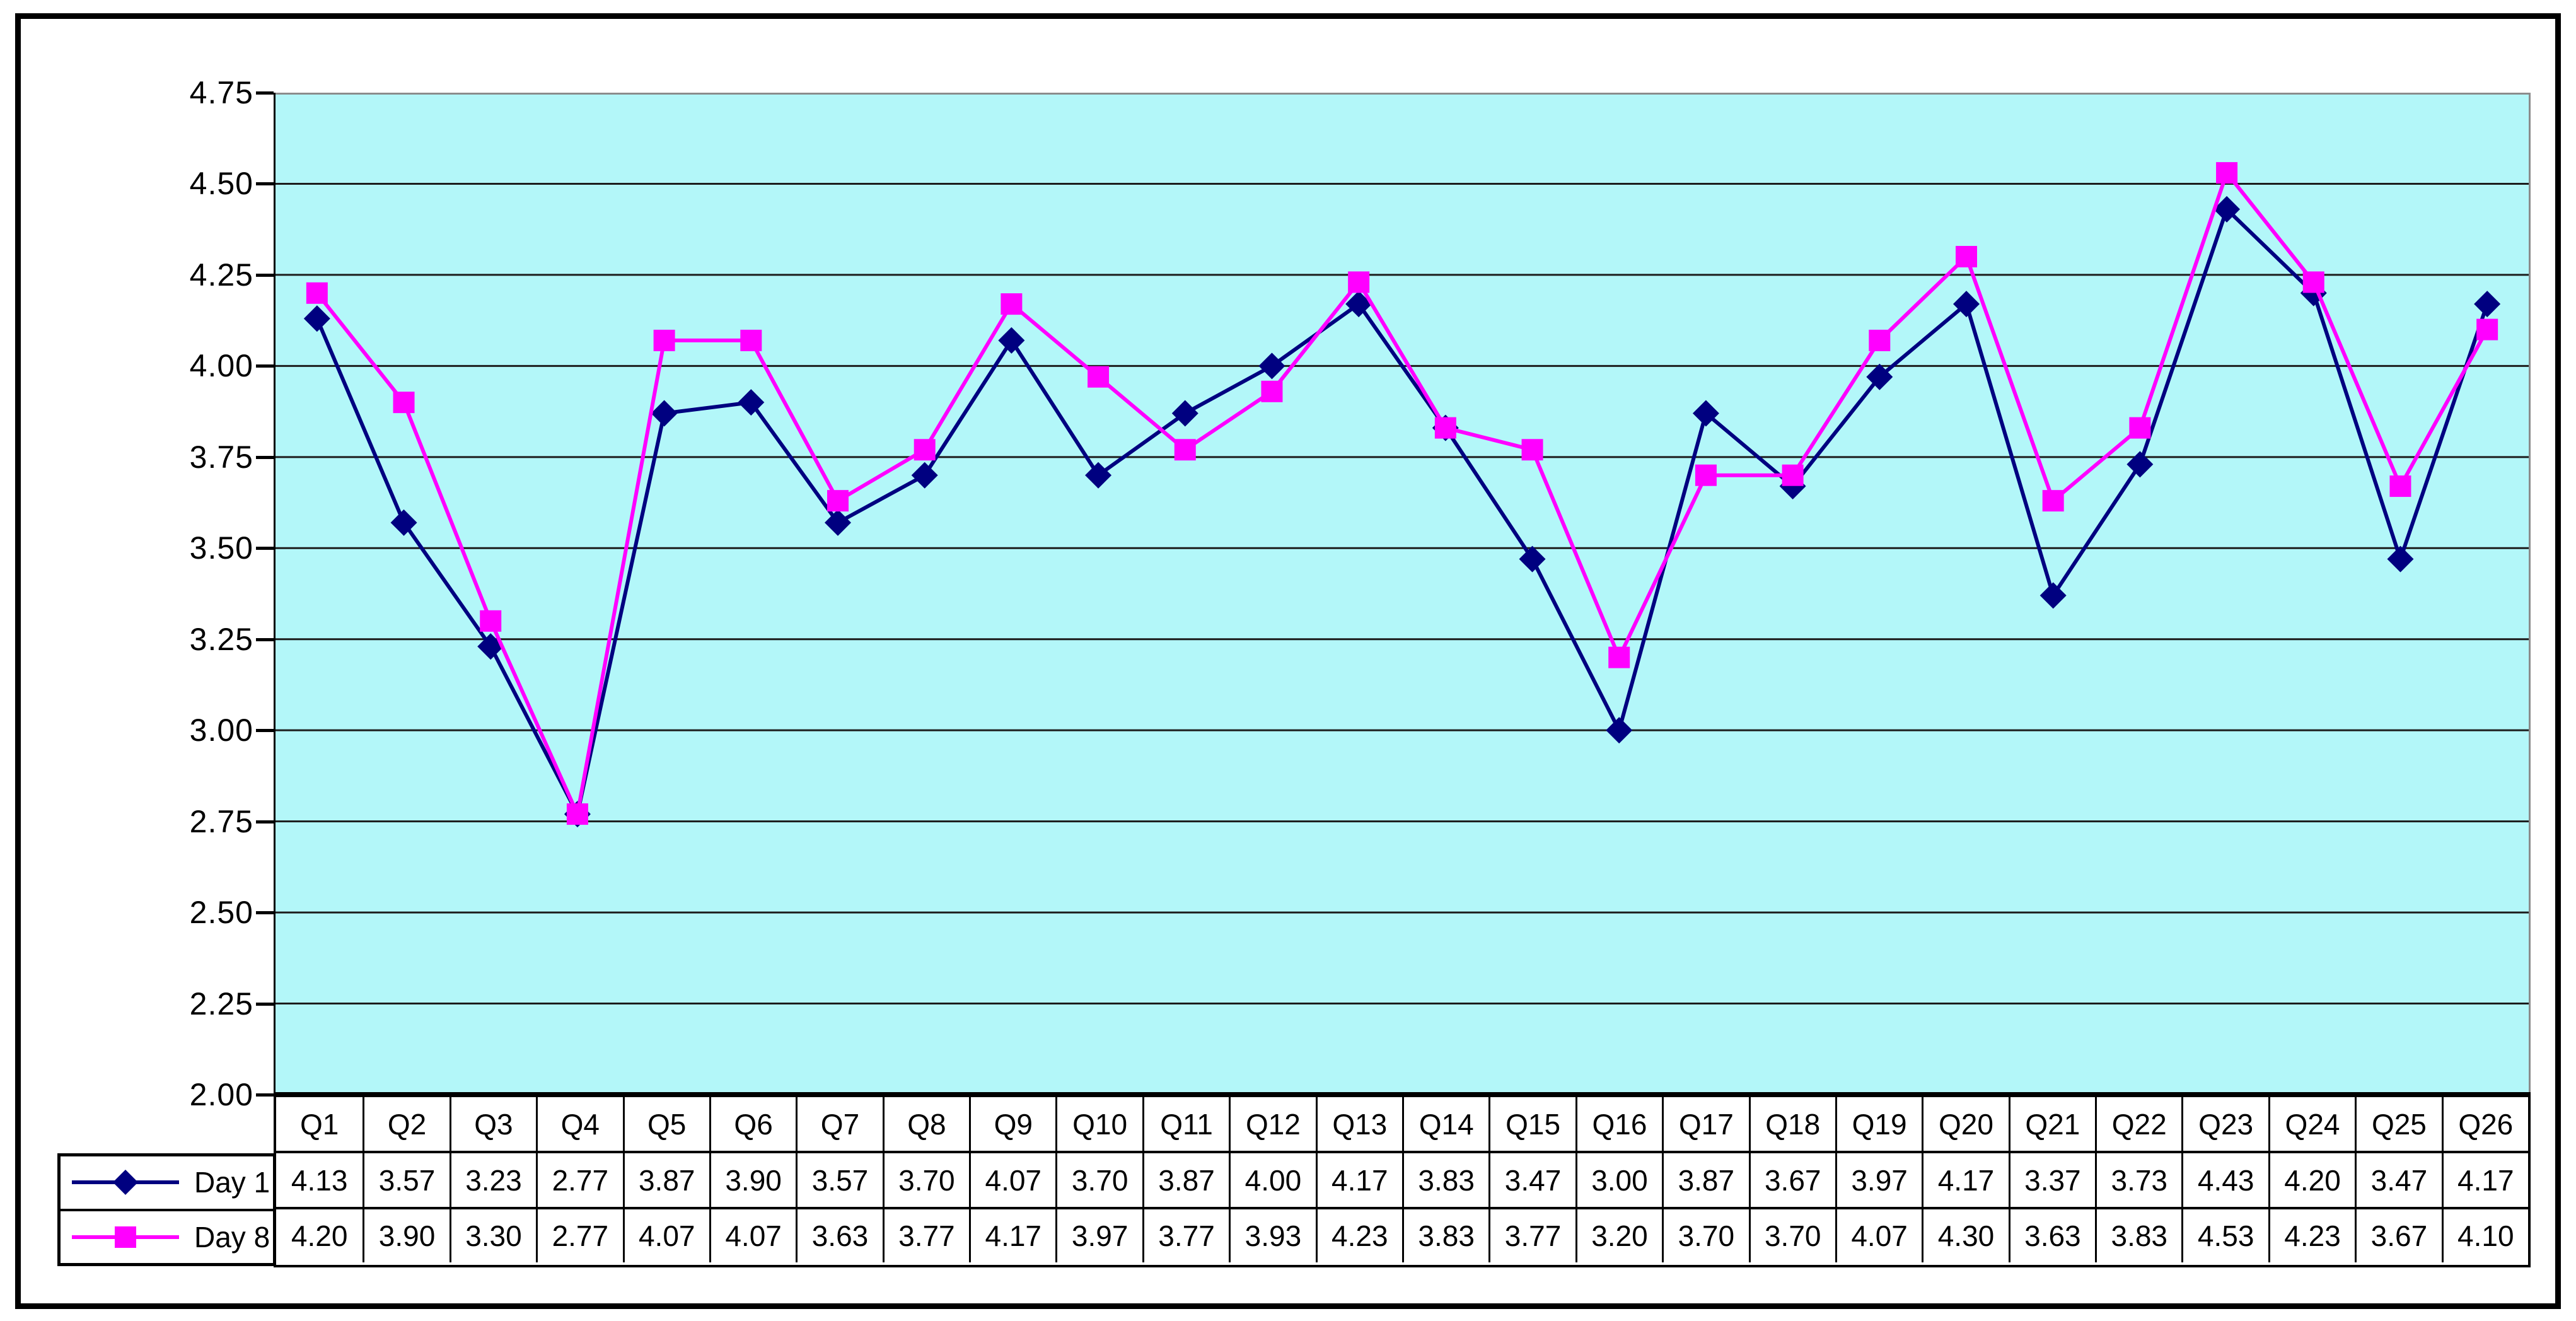 This screenshot has width=2576, height=1321. I want to click on category-header-cell: Q11, so click(1185, 1125).